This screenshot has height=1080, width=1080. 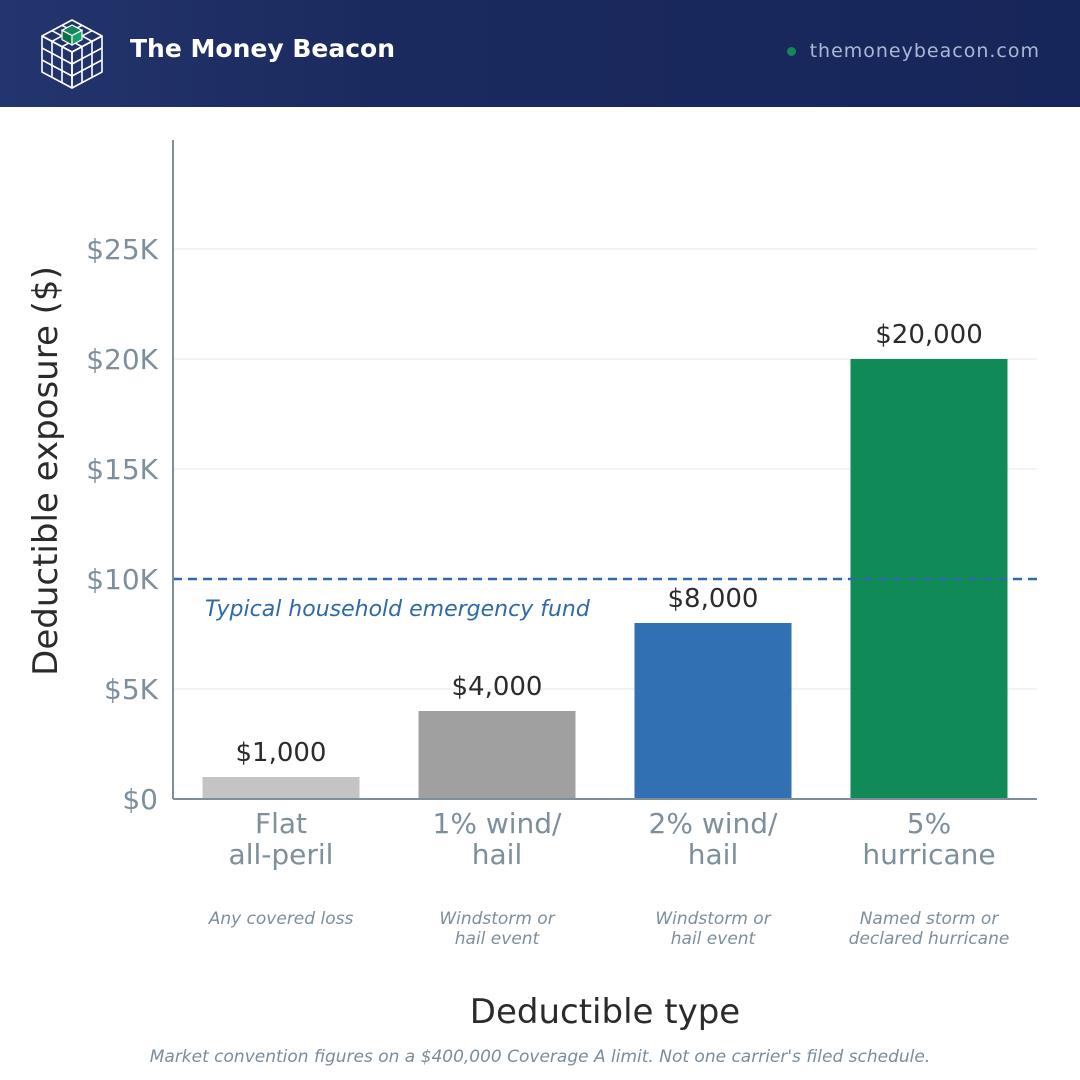 I want to click on x-tick-label: 5%, so click(x=929, y=823).